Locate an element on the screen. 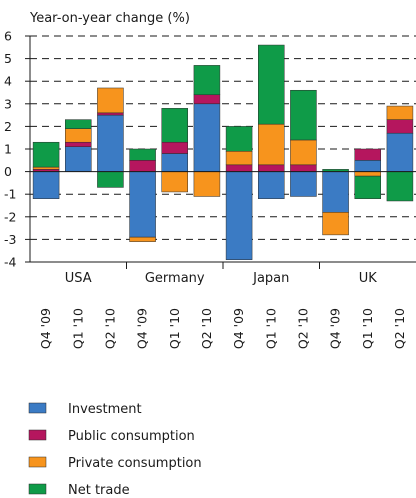 The width and height of the screenshot is (416, 498). y-tick-label: 0 is located at coordinates (8, 171).